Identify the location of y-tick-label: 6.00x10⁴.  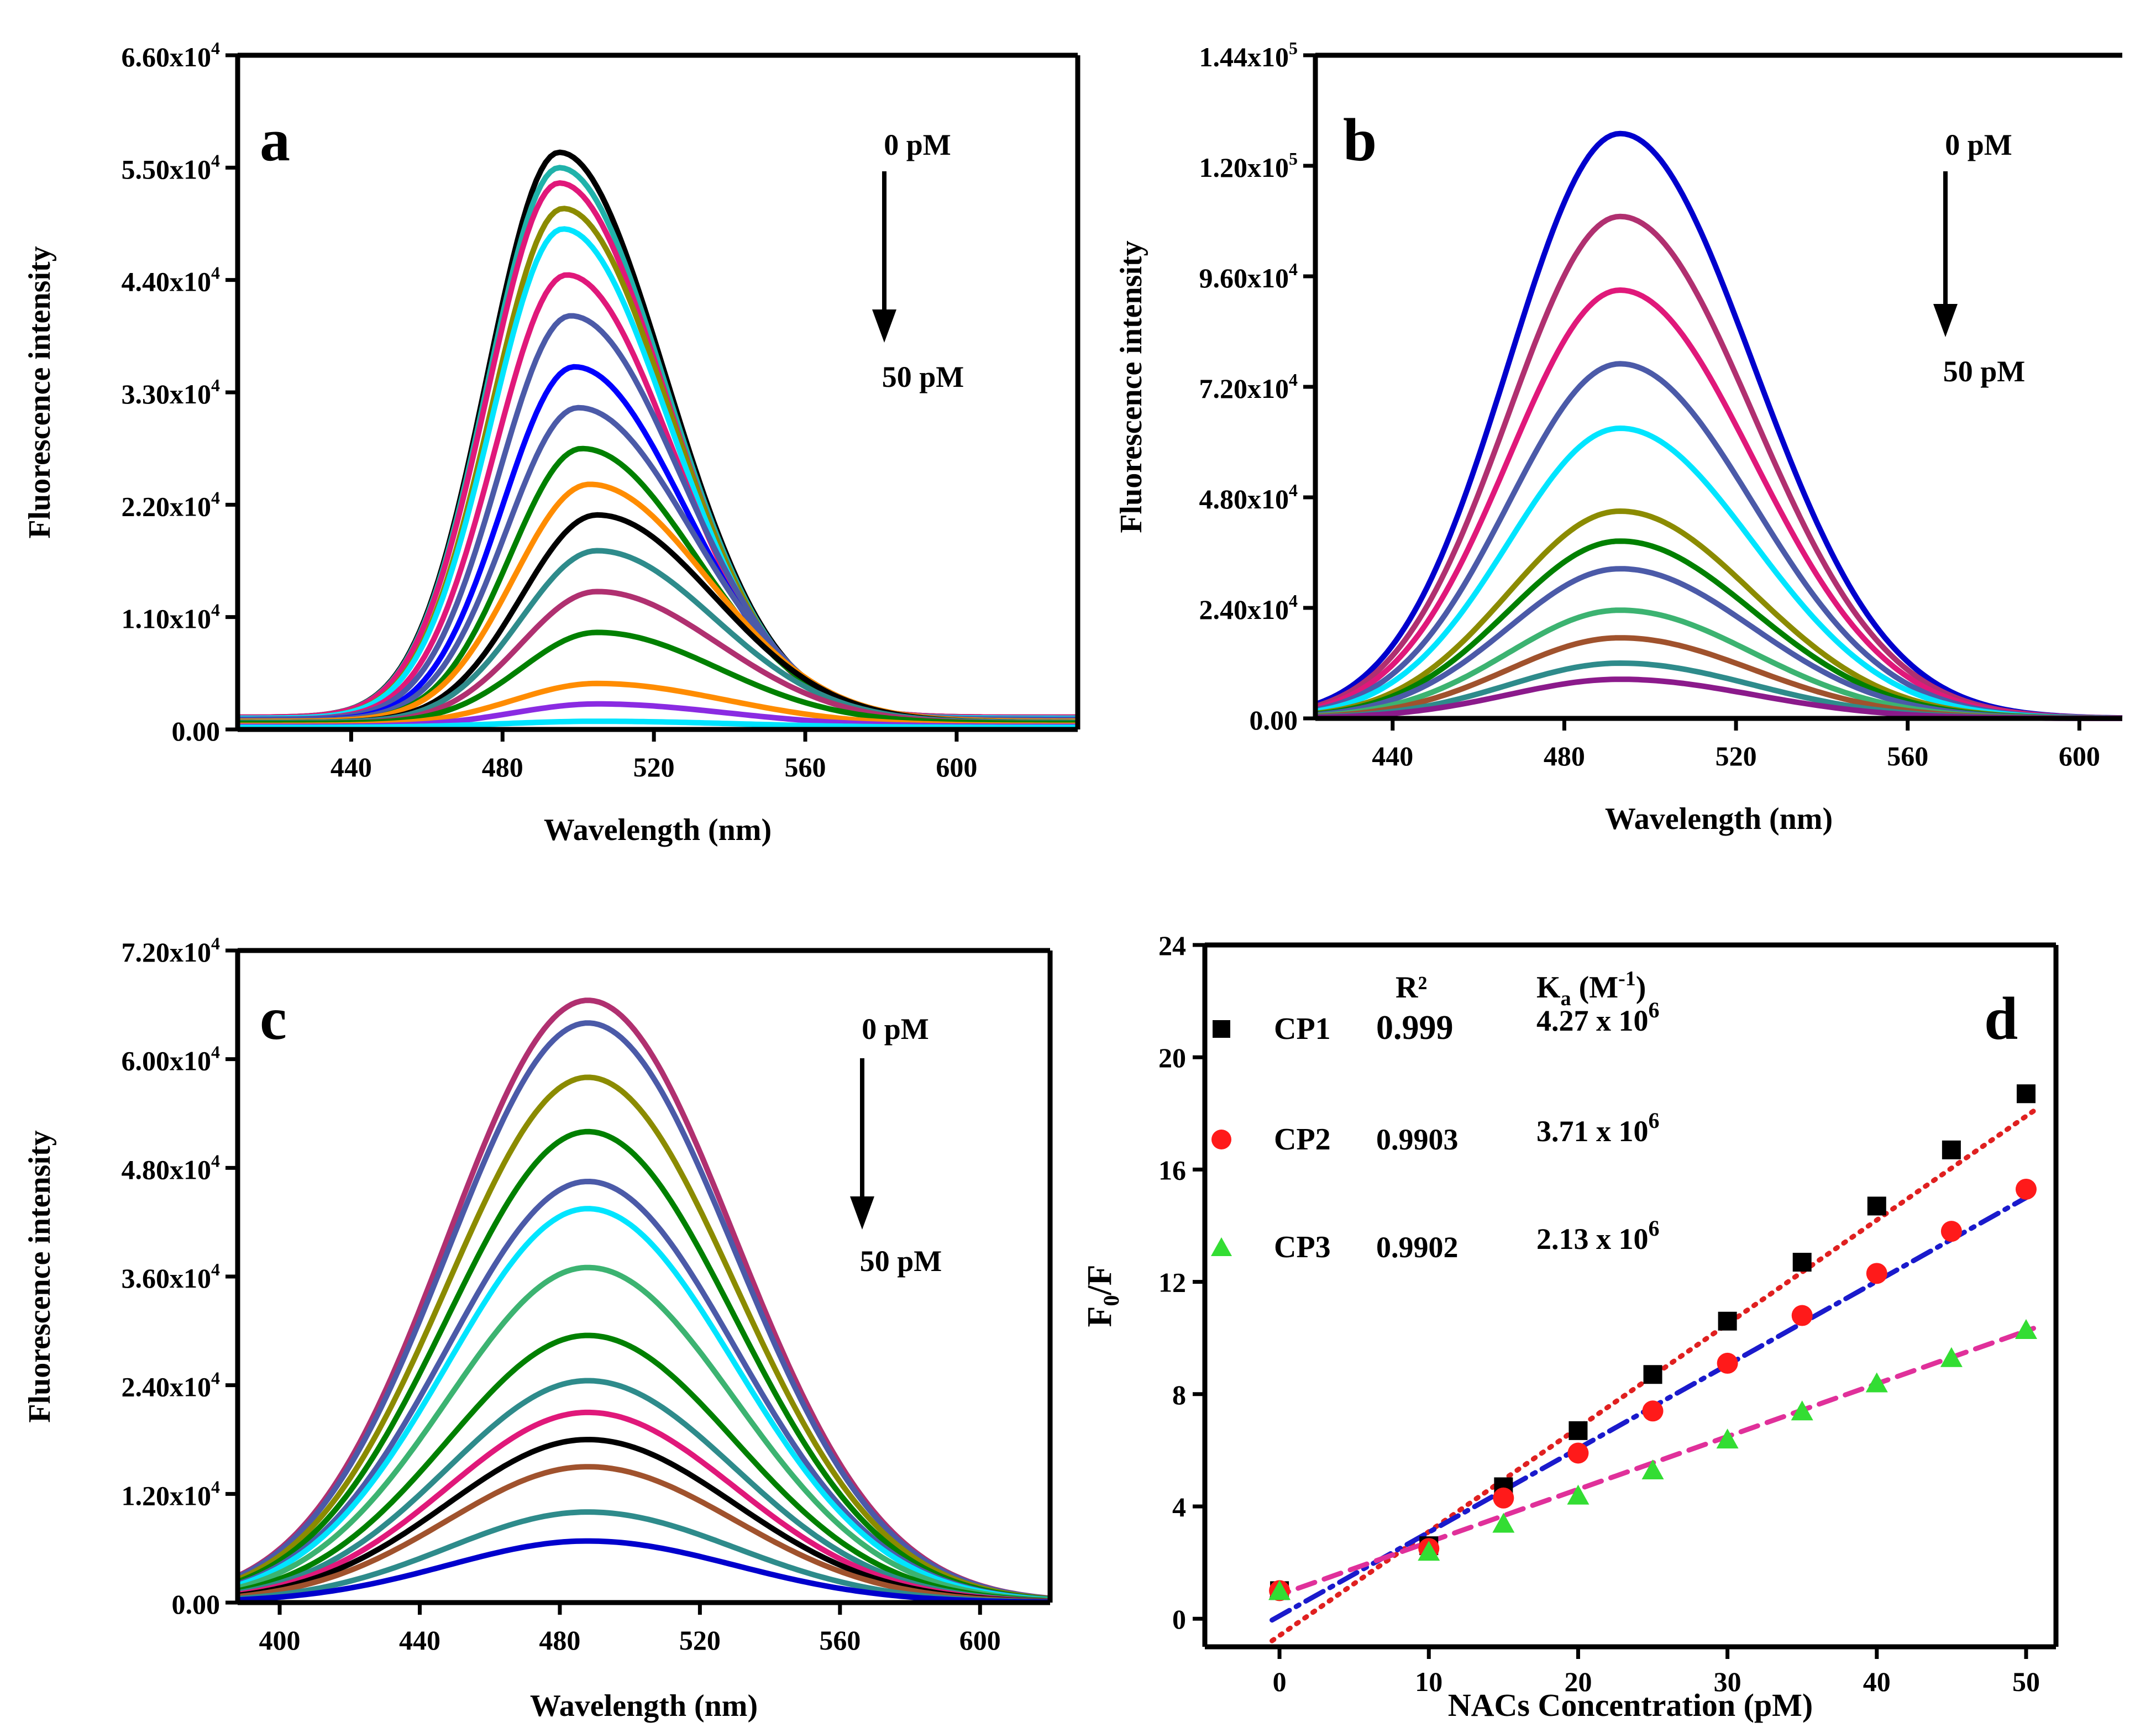
(171, 1059).